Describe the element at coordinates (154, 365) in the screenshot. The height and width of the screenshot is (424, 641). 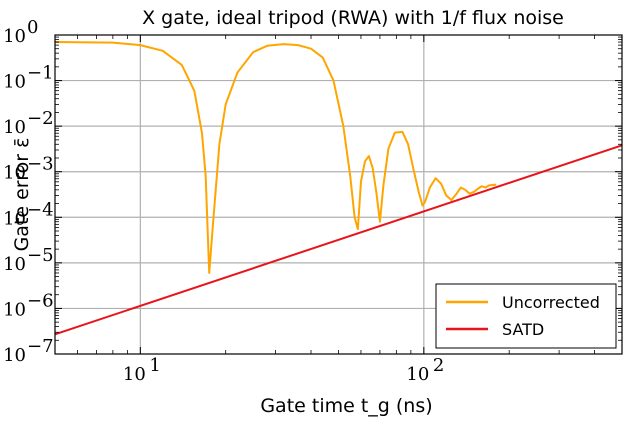
I see `x-tick-exponent: 1` at that location.